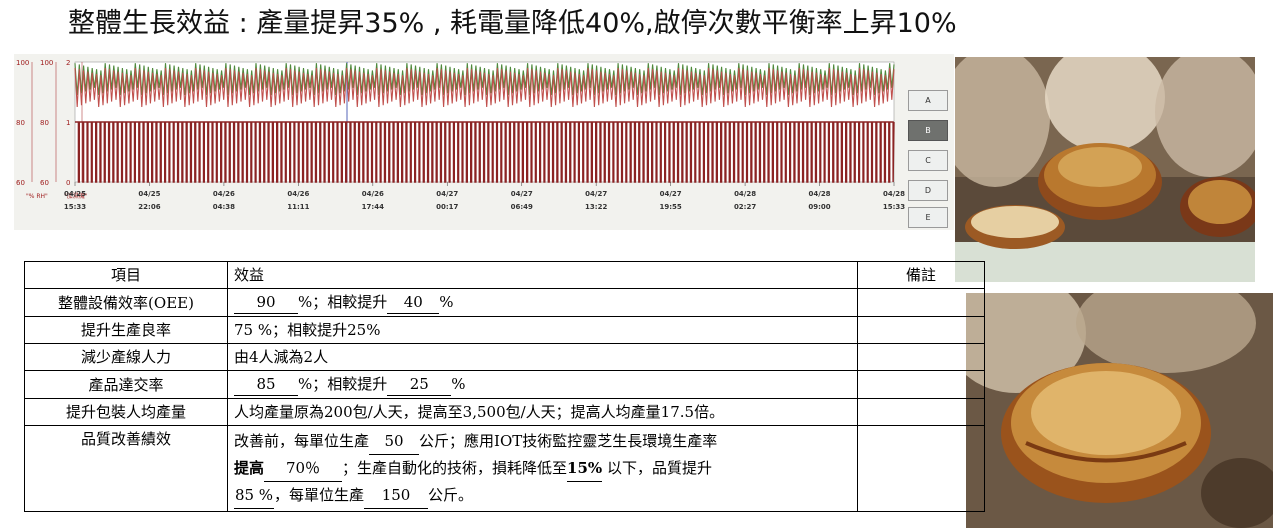  I want to click on axis-unit-label: "% RH", so click(37, 196).